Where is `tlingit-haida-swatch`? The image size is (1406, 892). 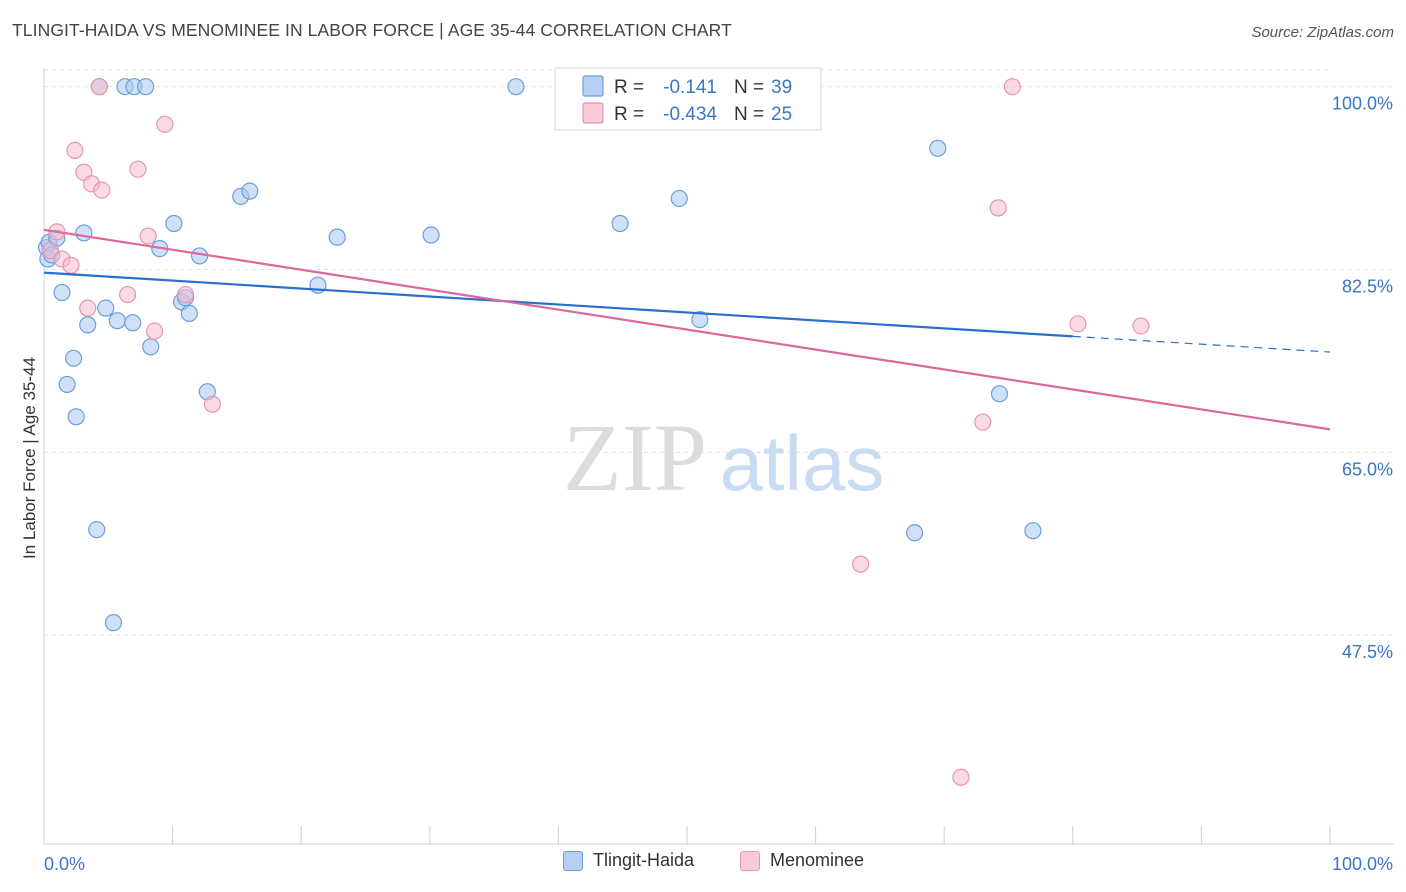
tlingit-haida-swatch is located at coordinates (573, 860).